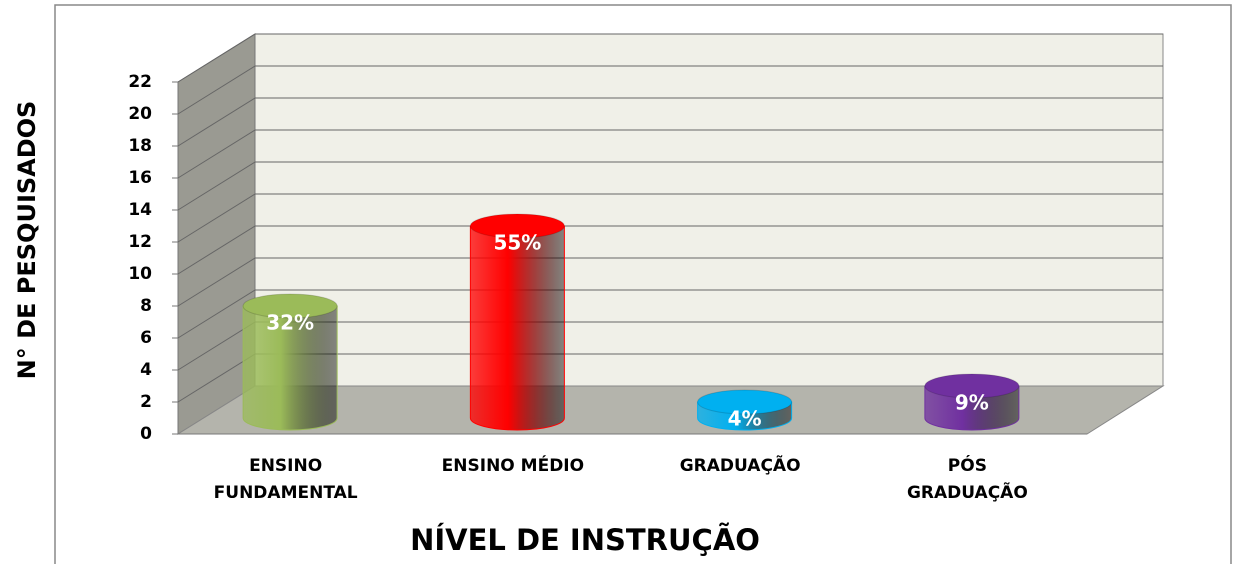 The height and width of the screenshot is (564, 1237). I want to click on y-tick-label: 12, so click(140, 242).